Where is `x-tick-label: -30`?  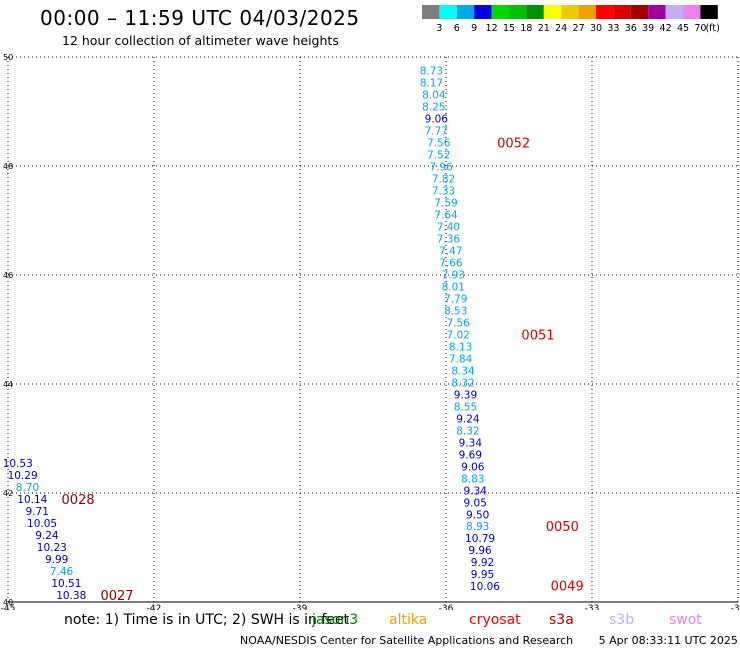 x-tick-label: -30 is located at coordinates (735, 607).